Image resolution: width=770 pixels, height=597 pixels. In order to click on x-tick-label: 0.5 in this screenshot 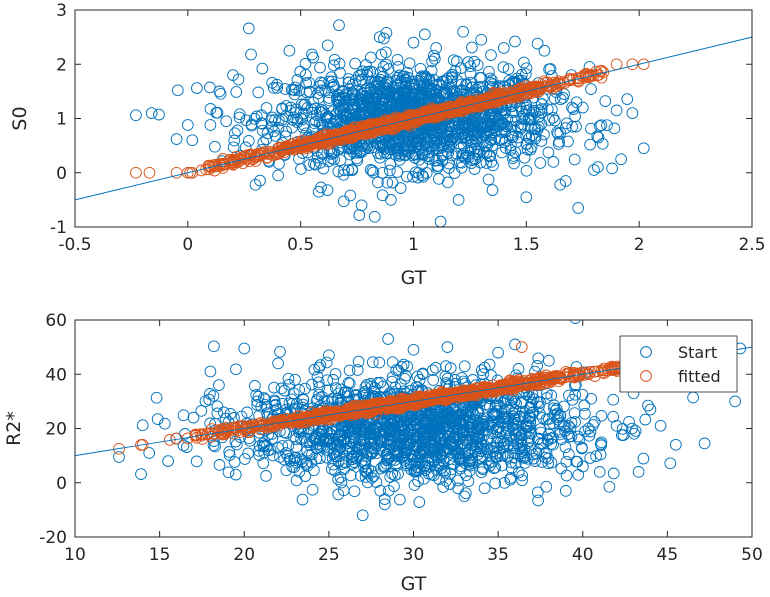, I will do `click(300, 245)`.